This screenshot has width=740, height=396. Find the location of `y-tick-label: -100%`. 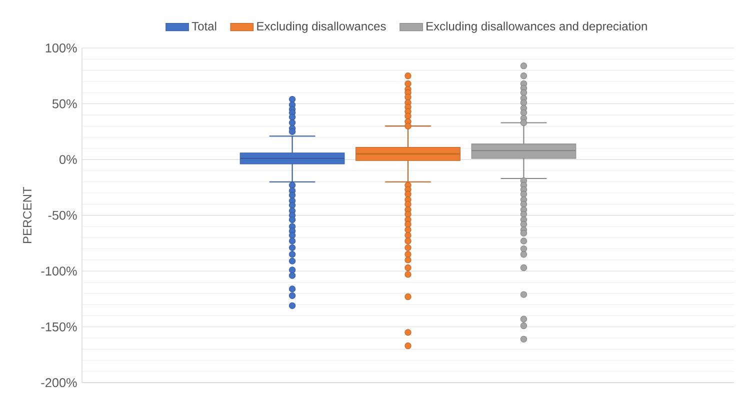

y-tick-label: -100% is located at coordinates (59, 271).